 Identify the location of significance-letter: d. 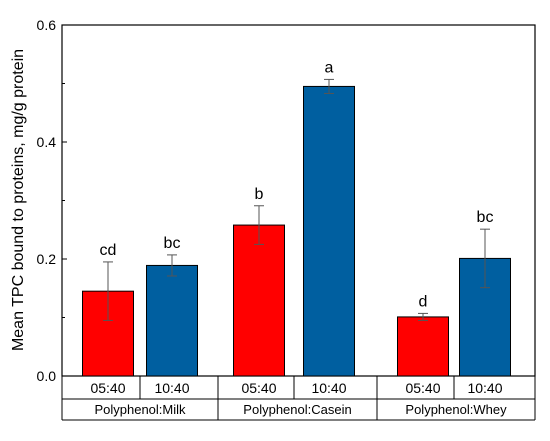
(423, 301).